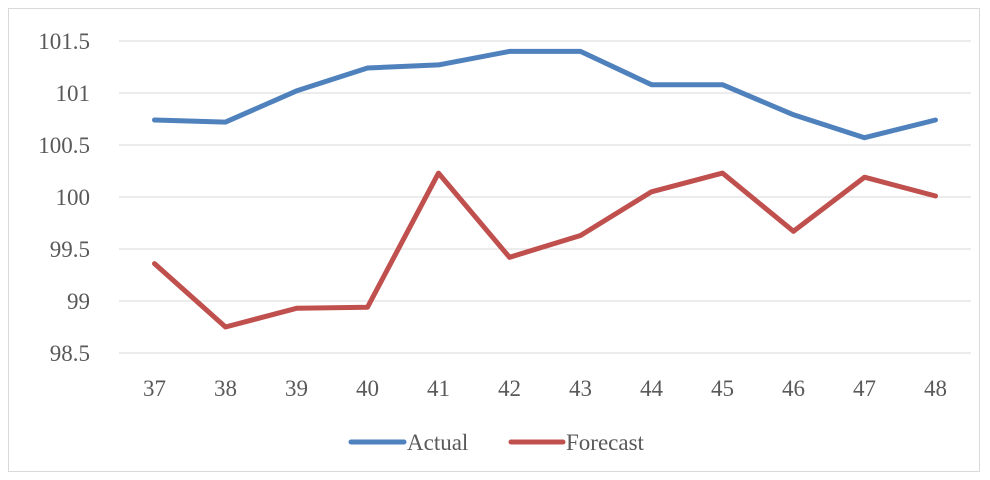  I want to click on legend-label-actual: Actual, so click(437, 442).